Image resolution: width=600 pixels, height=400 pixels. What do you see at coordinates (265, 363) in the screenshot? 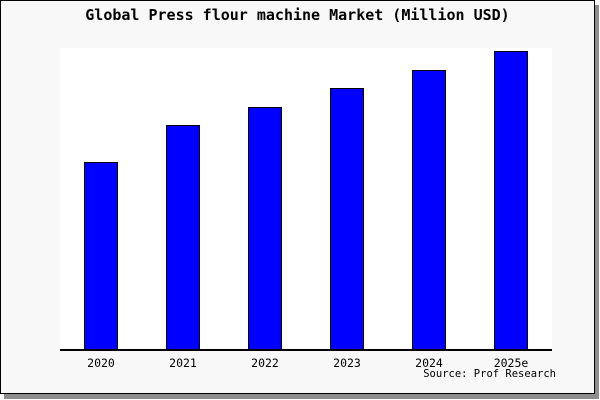
I see `x-tick-label-2022: 2022` at bounding box center [265, 363].